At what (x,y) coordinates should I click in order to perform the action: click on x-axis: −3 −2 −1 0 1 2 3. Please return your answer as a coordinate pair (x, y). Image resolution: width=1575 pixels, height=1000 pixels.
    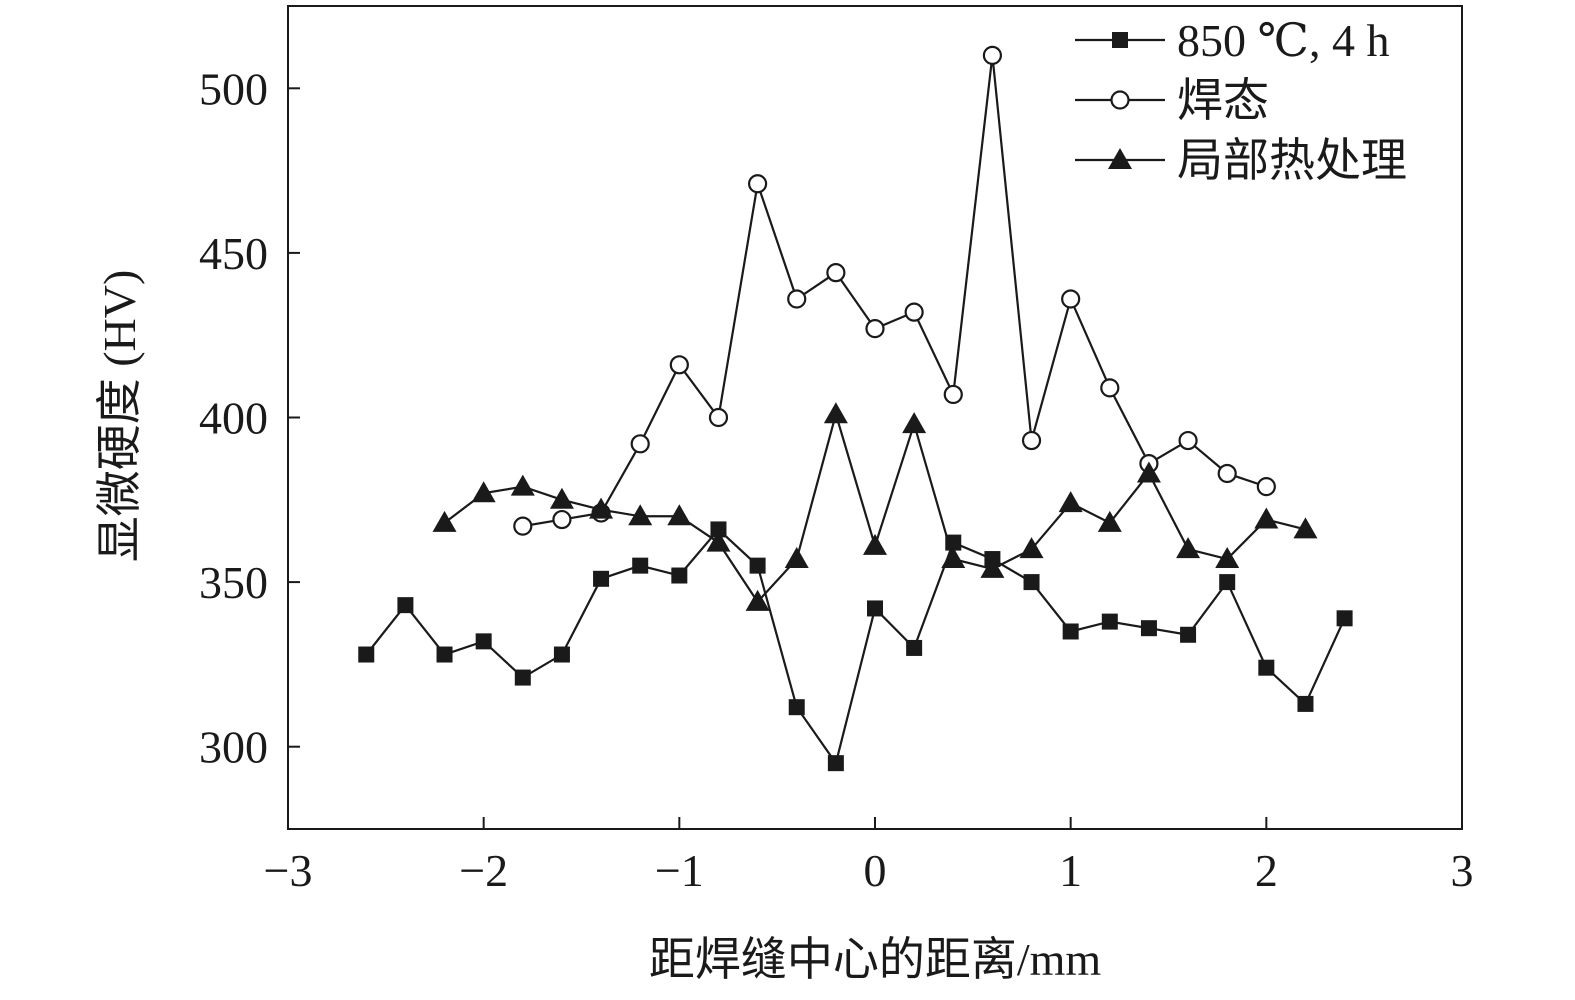
    Looking at the image, I should click on (869, 856).